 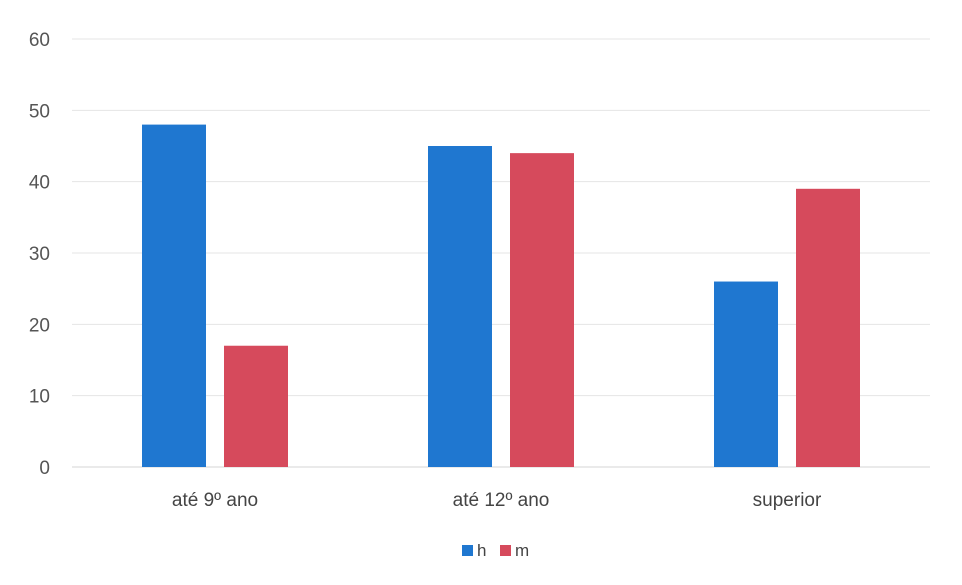 I want to click on y-tick-label: 50, so click(x=39, y=111).